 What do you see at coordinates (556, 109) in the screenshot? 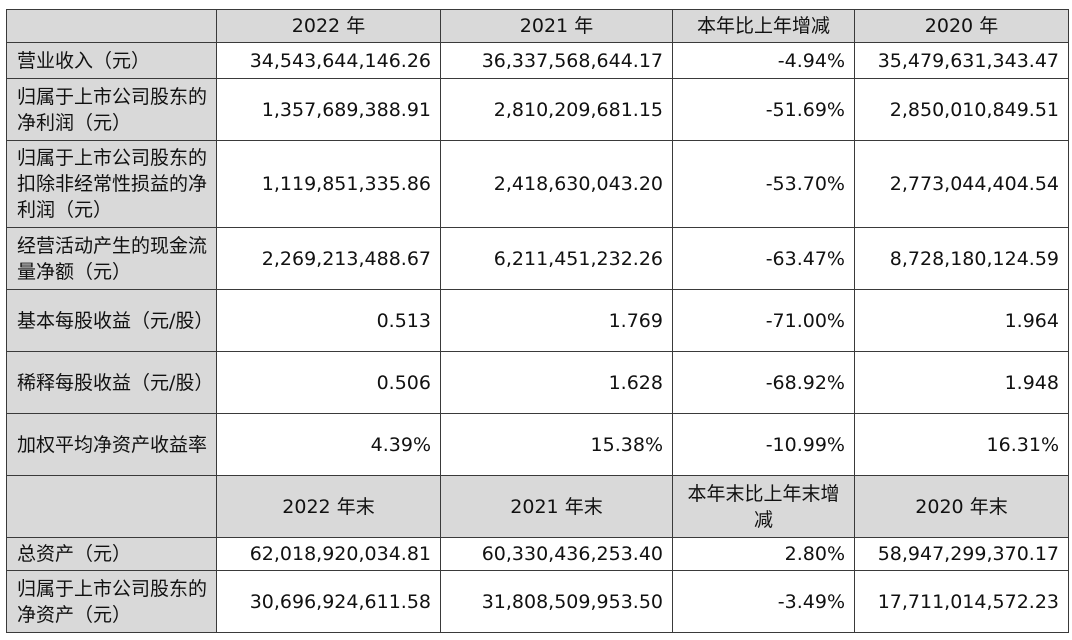
I see `cell-value: 2,810,209,681.15` at bounding box center [556, 109].